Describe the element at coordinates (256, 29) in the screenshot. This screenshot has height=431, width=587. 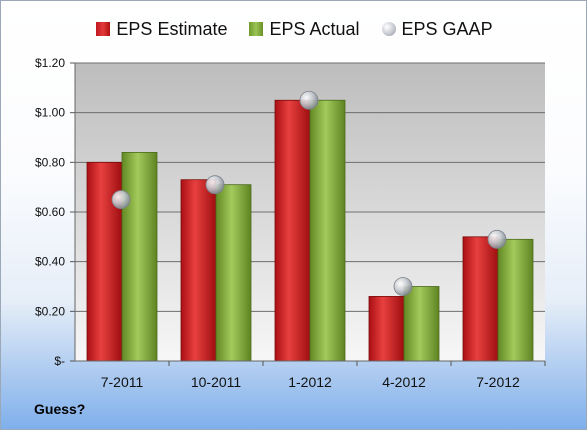
I see `legend-swatch-actual` at that location.